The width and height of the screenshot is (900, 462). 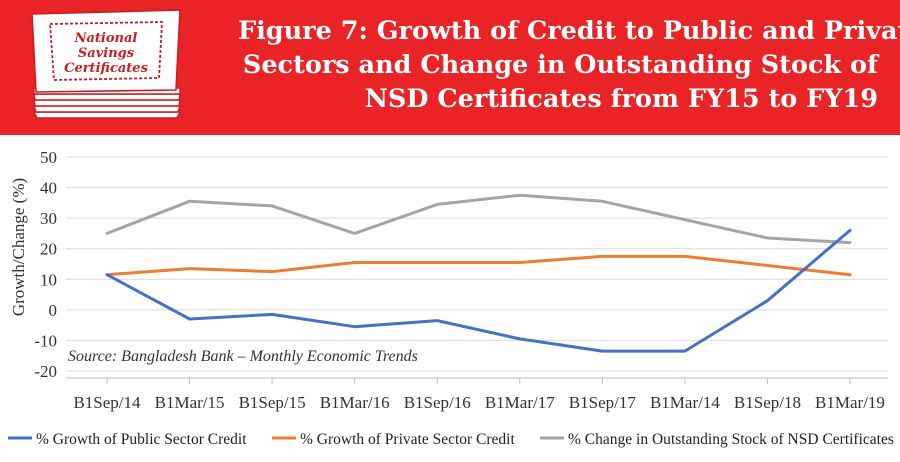 I want to click on nsd-certificates-logo: National Savings Certificates, so click(x=106, y=64).